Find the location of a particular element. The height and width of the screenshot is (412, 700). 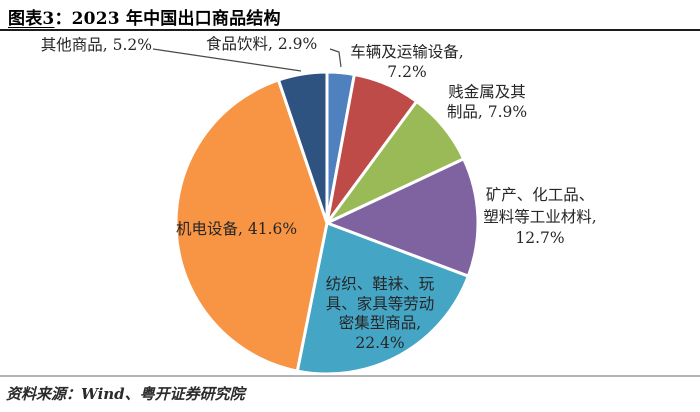

label-machinery-line1: 机电设备, 41.6% is located at coordinates (237, 229).